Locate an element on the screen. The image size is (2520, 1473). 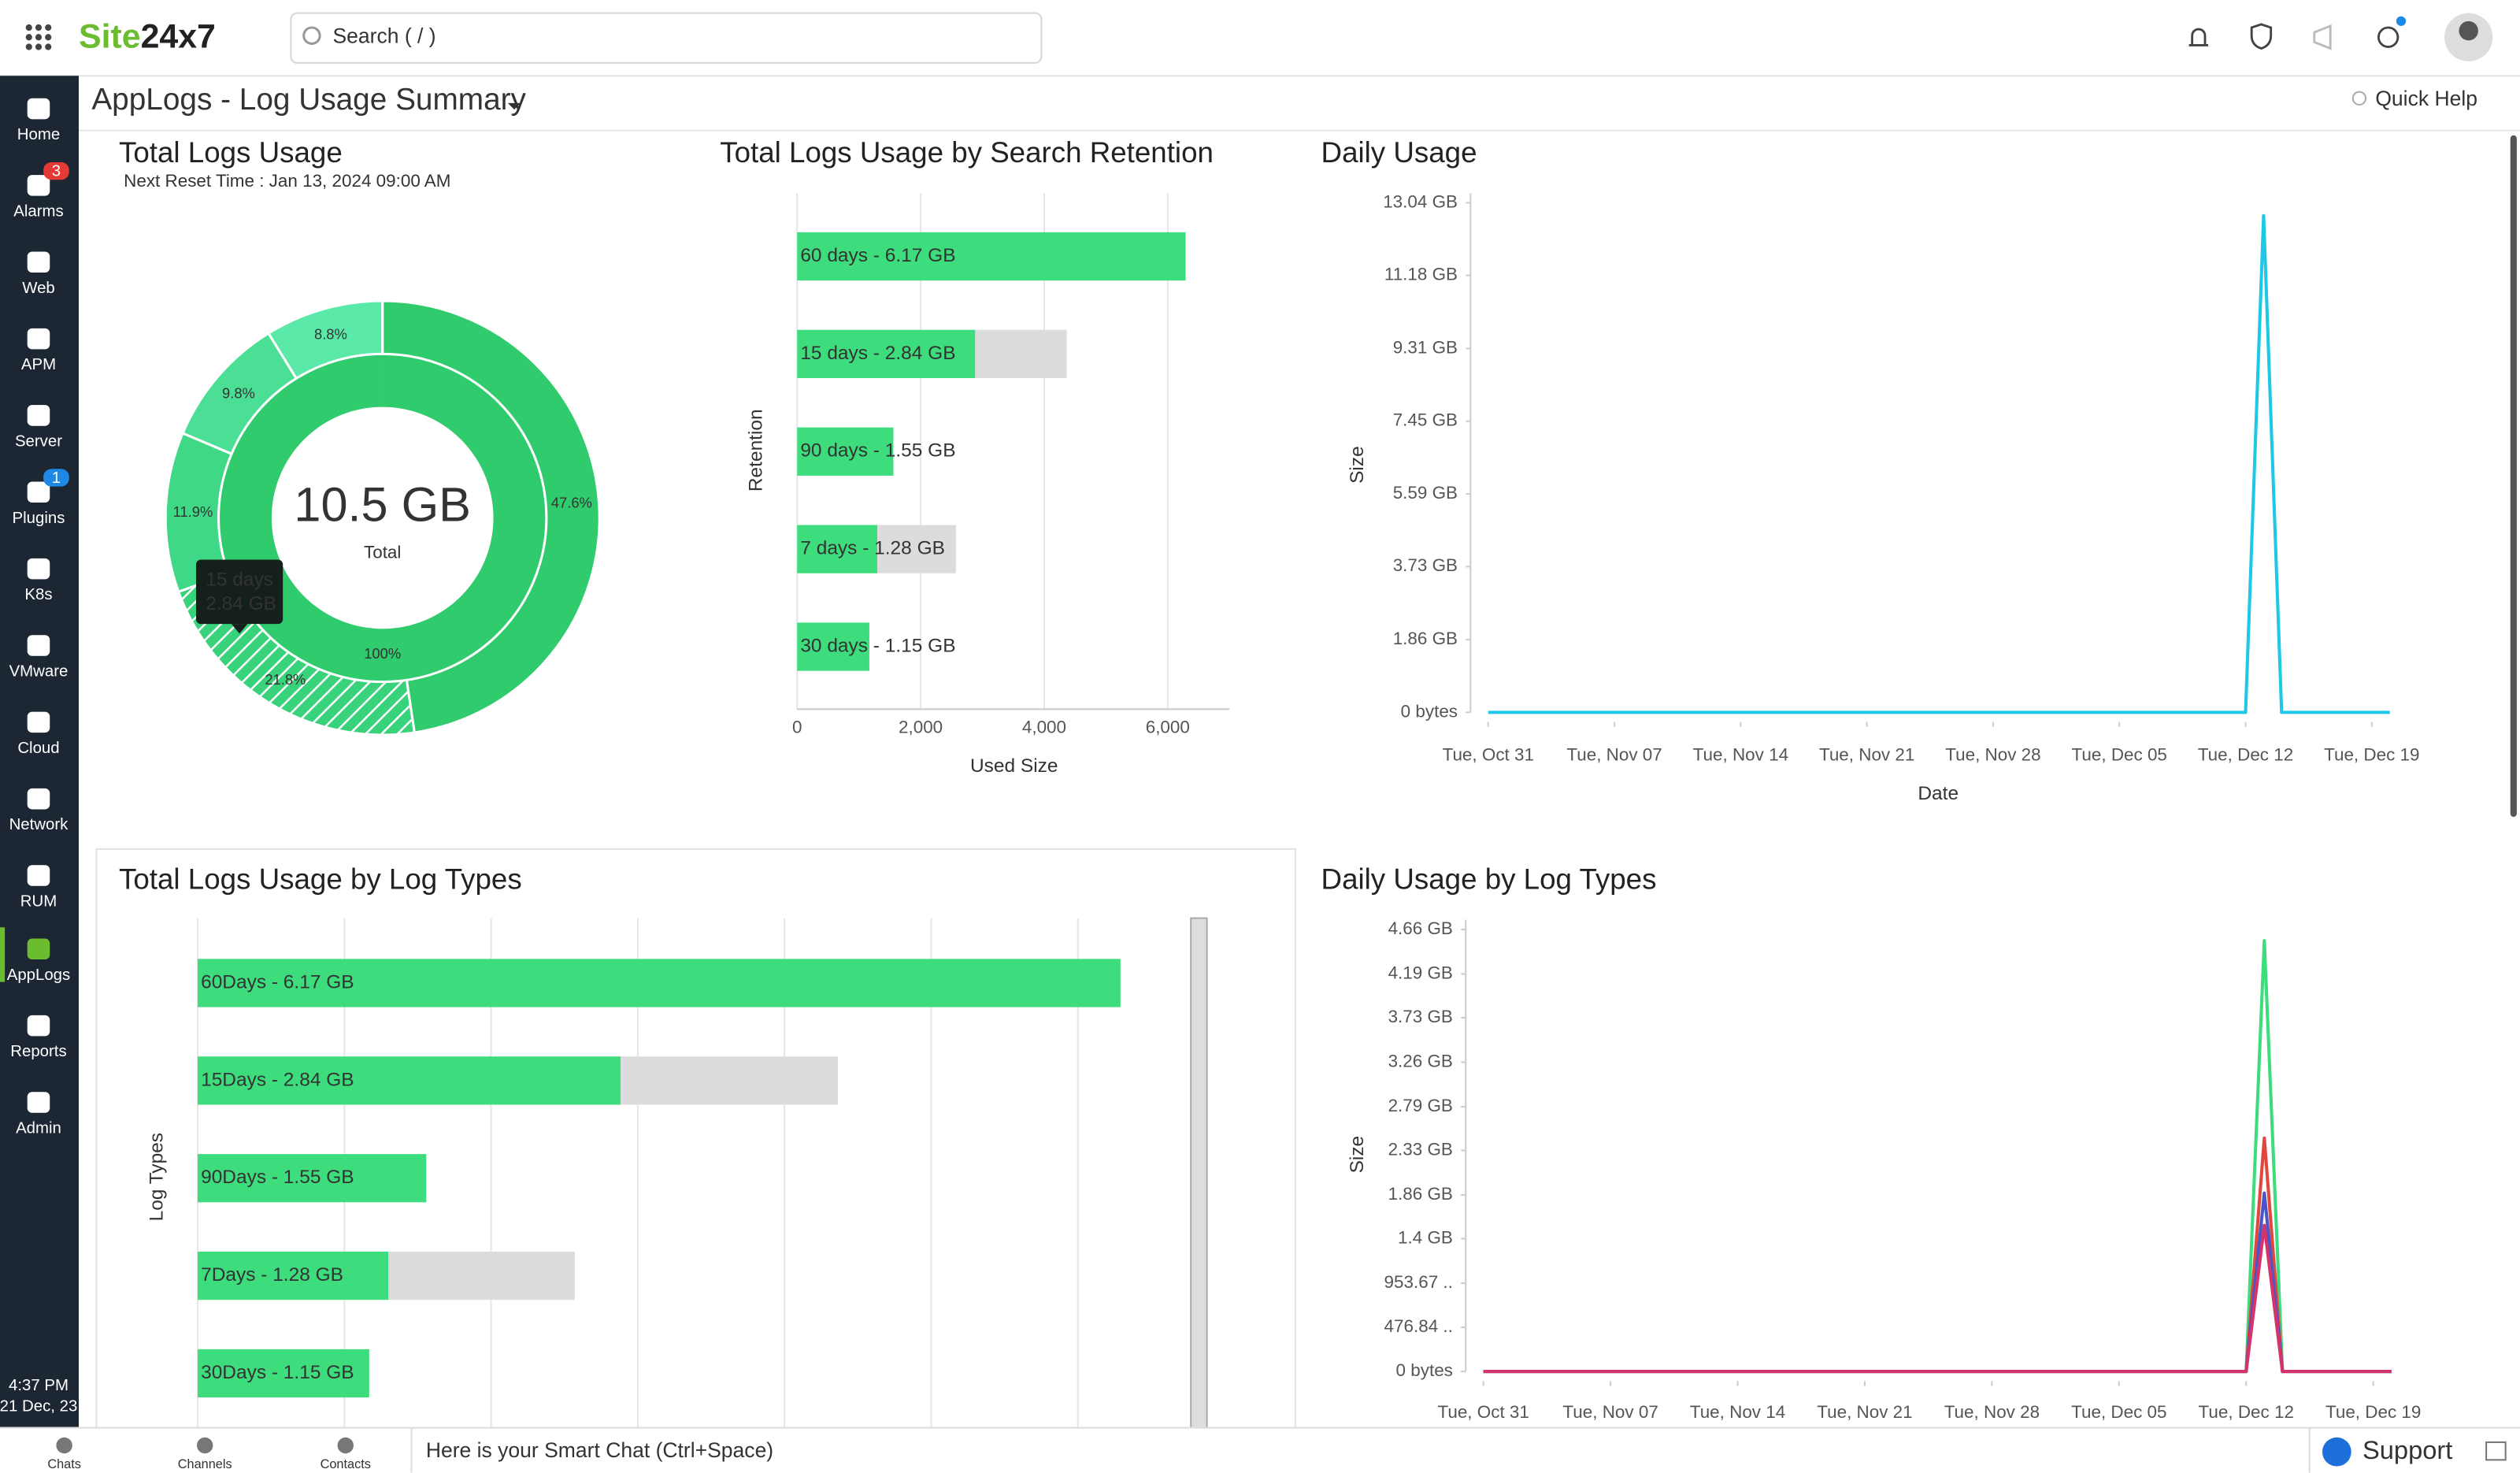
notification-dot is located at coordinates (2401, 21).